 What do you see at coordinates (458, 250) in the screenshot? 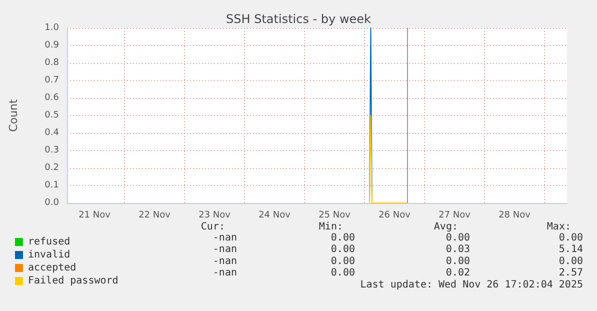
I see `text: 0.03` at bounding box center [458, 250].